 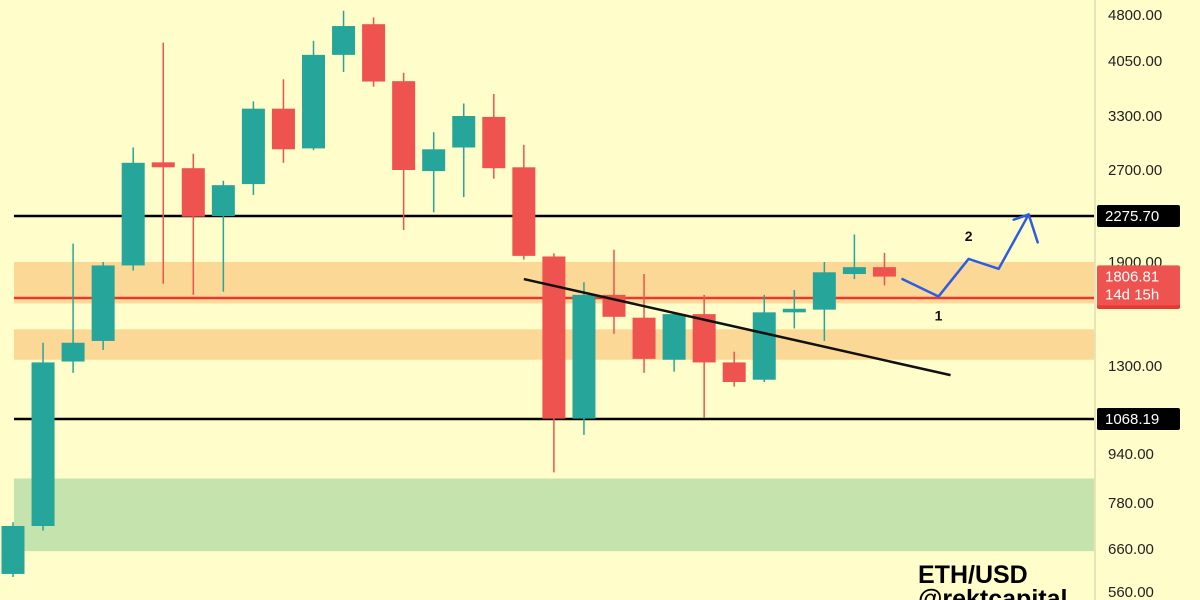 What do you see at coordinates (965, 255) in the screenshot?
I see `projection-path` at bounding box center [965, 255].